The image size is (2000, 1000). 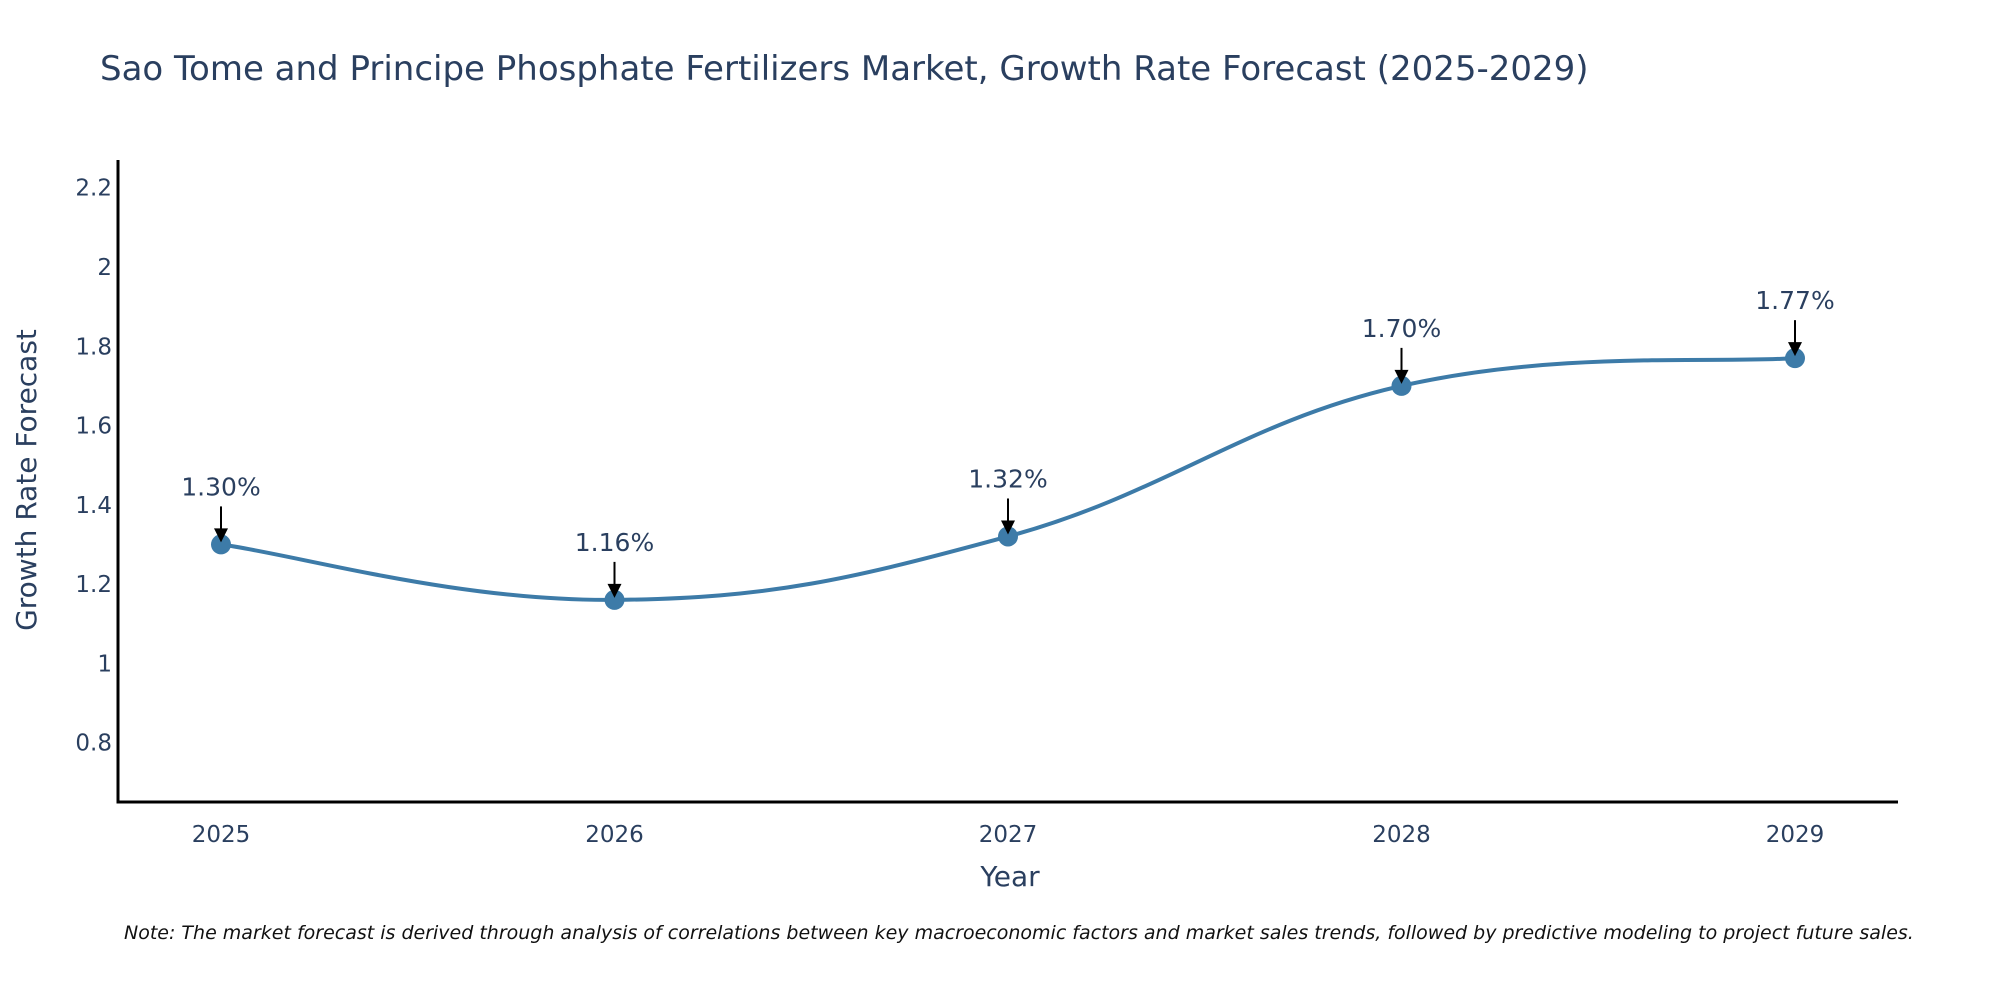 I want to click on y-axis-title: Growth Rate Forecast, so click(x=26, y=480).